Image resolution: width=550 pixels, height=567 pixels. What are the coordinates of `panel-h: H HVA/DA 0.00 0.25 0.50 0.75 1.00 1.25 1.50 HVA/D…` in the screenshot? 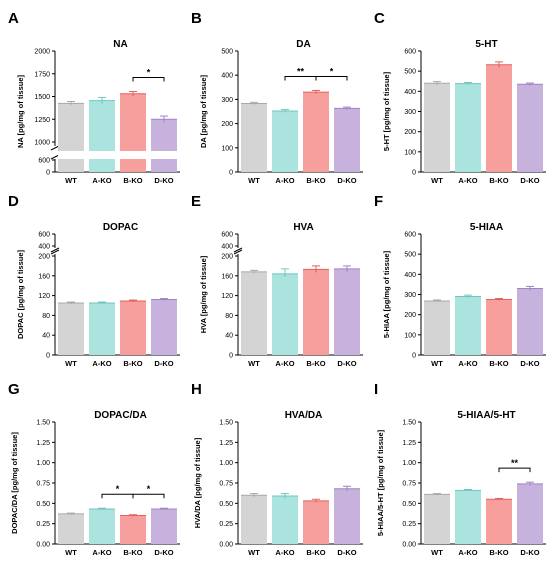 It's located at (277, 469).